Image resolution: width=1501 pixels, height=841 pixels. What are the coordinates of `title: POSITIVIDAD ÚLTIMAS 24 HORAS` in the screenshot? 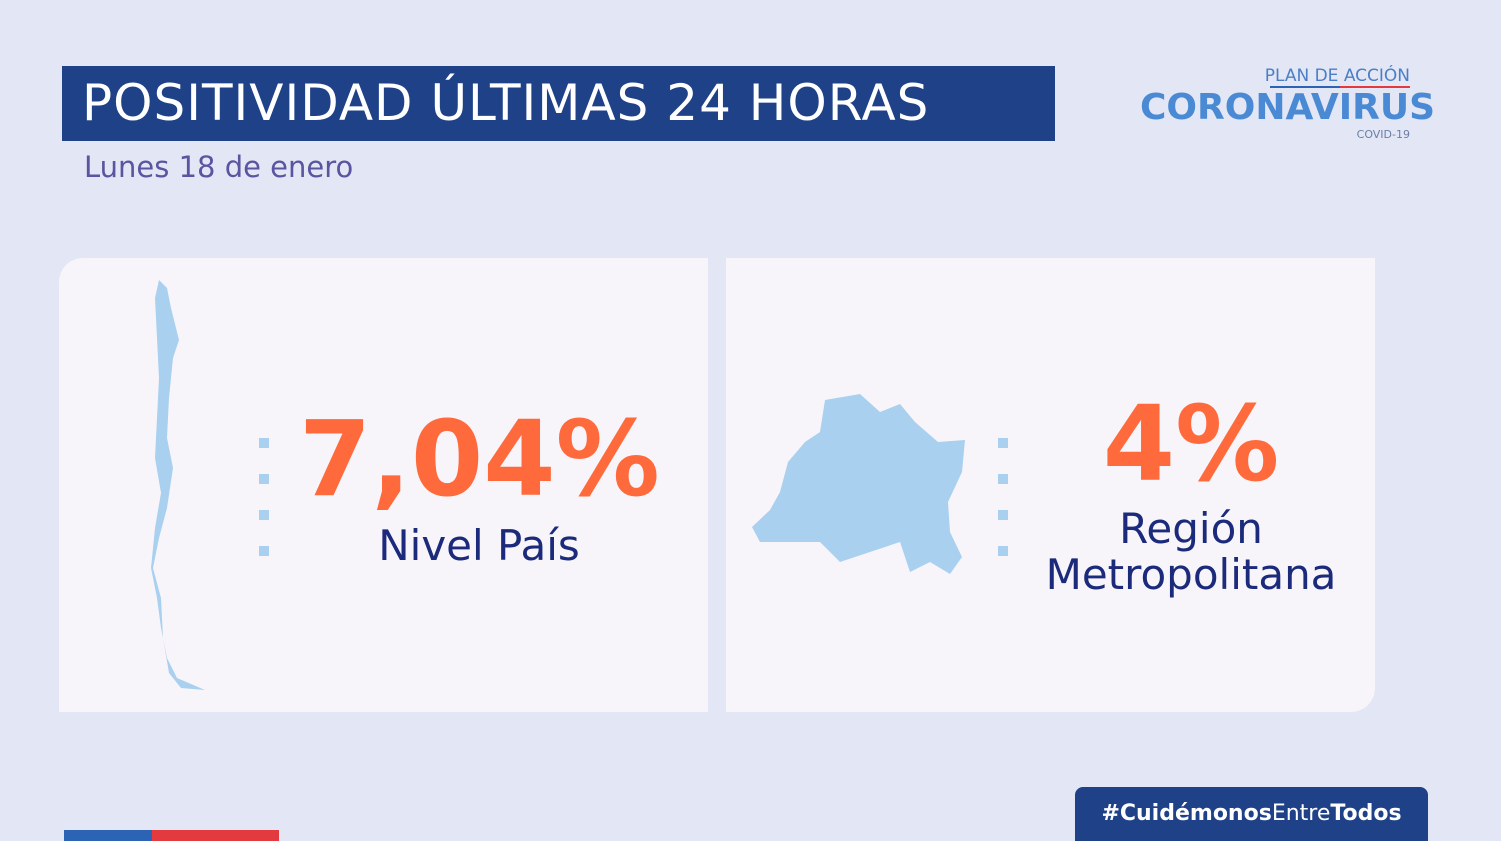 It's located at (558, 103).